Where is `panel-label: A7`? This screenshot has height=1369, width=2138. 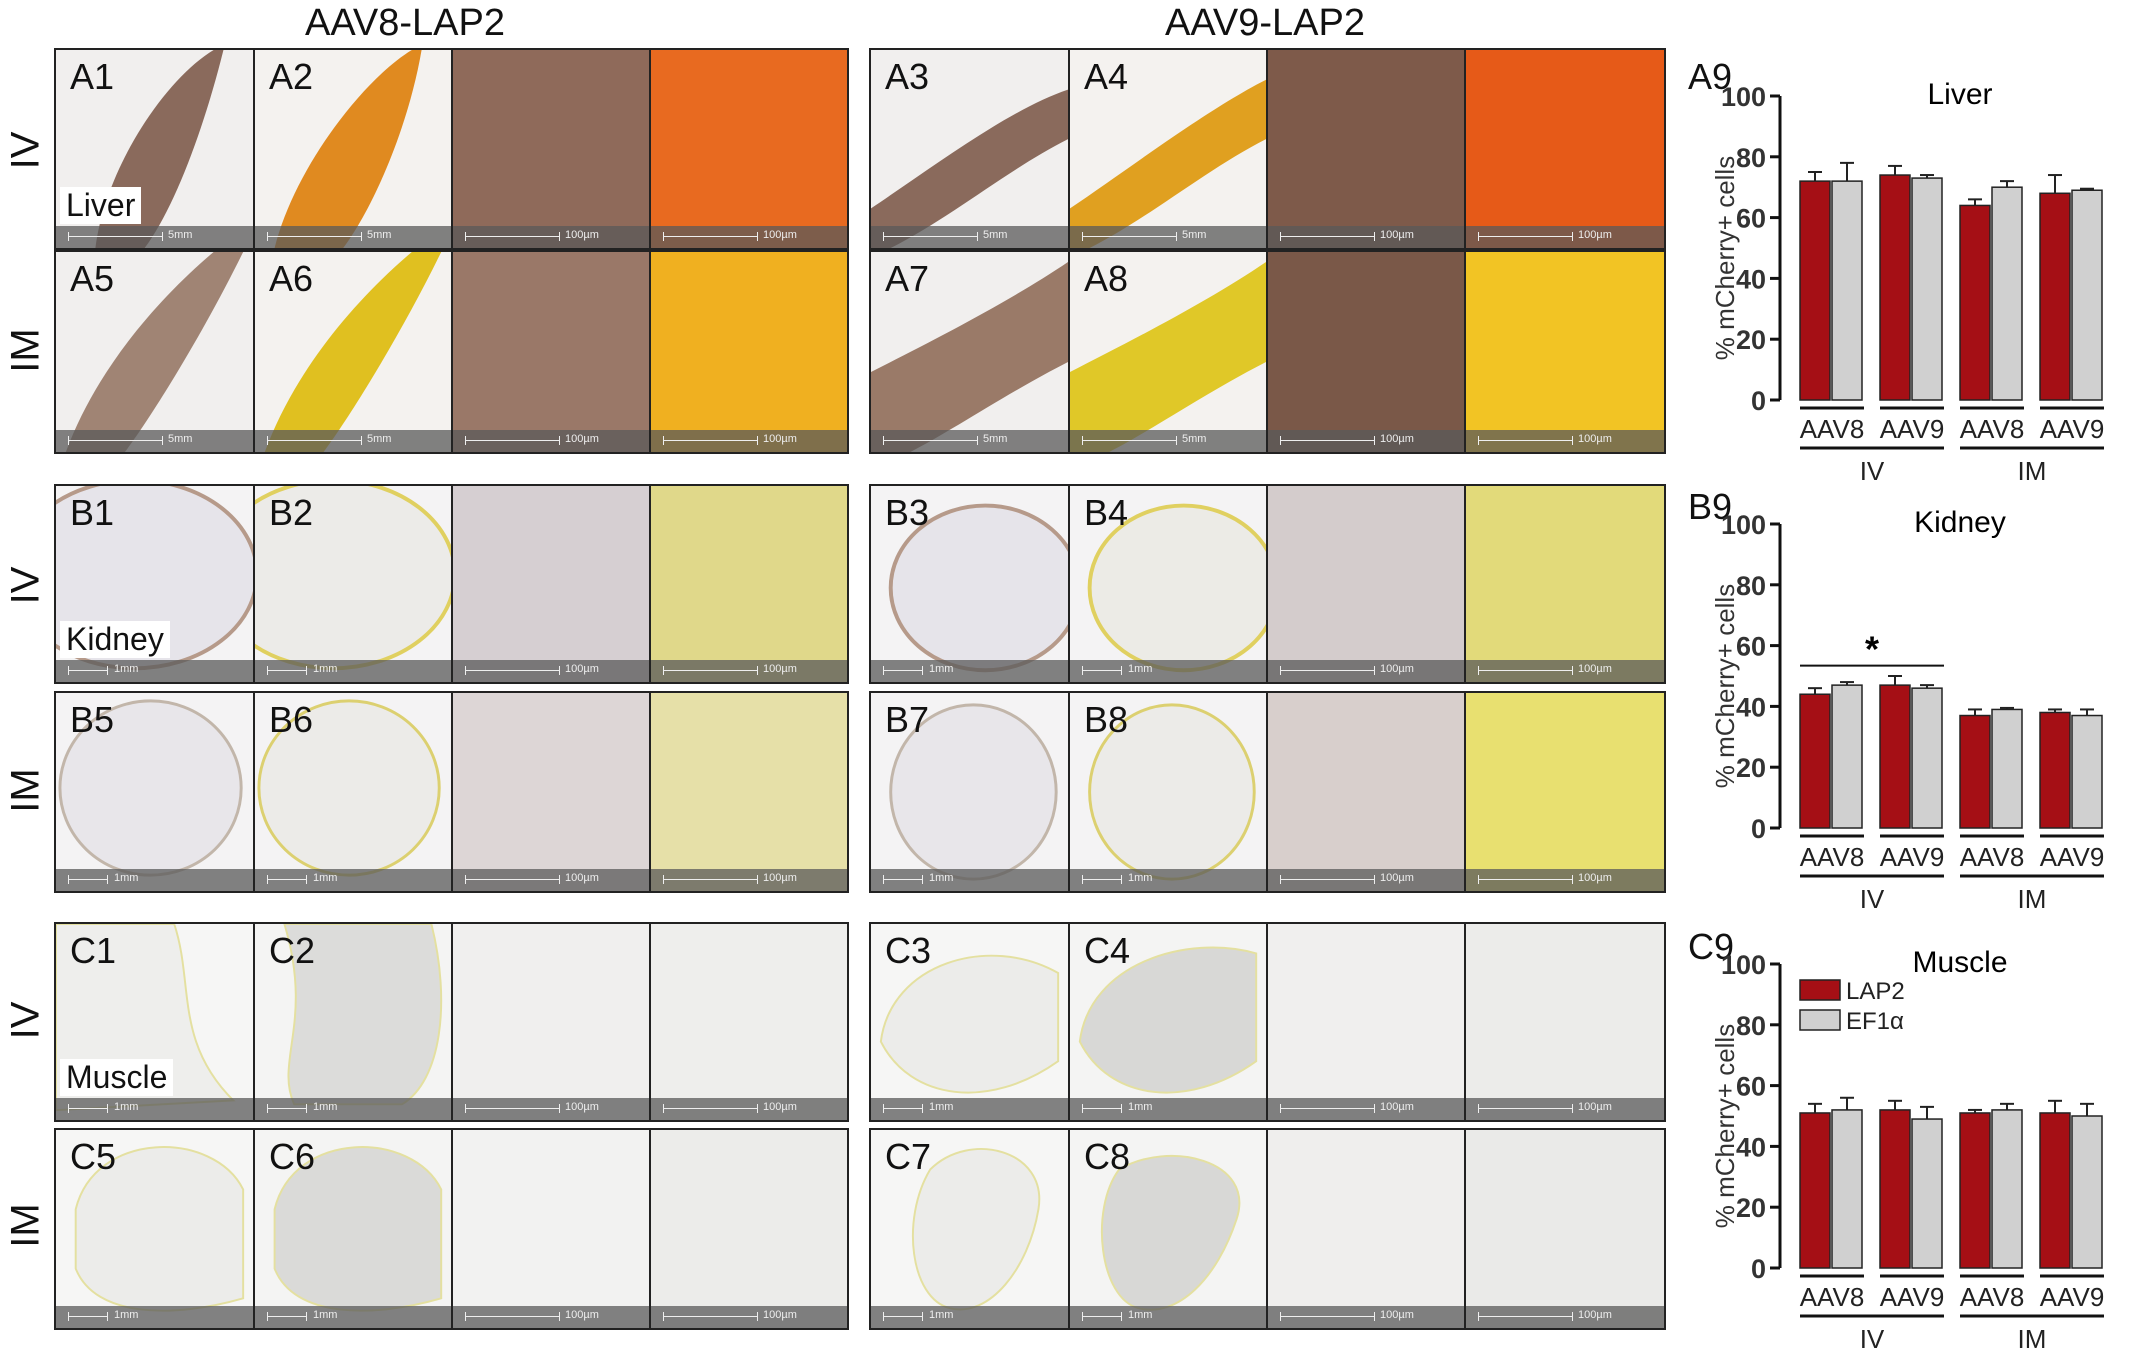
panel-label: A7 is located at coordinates (907, 278).